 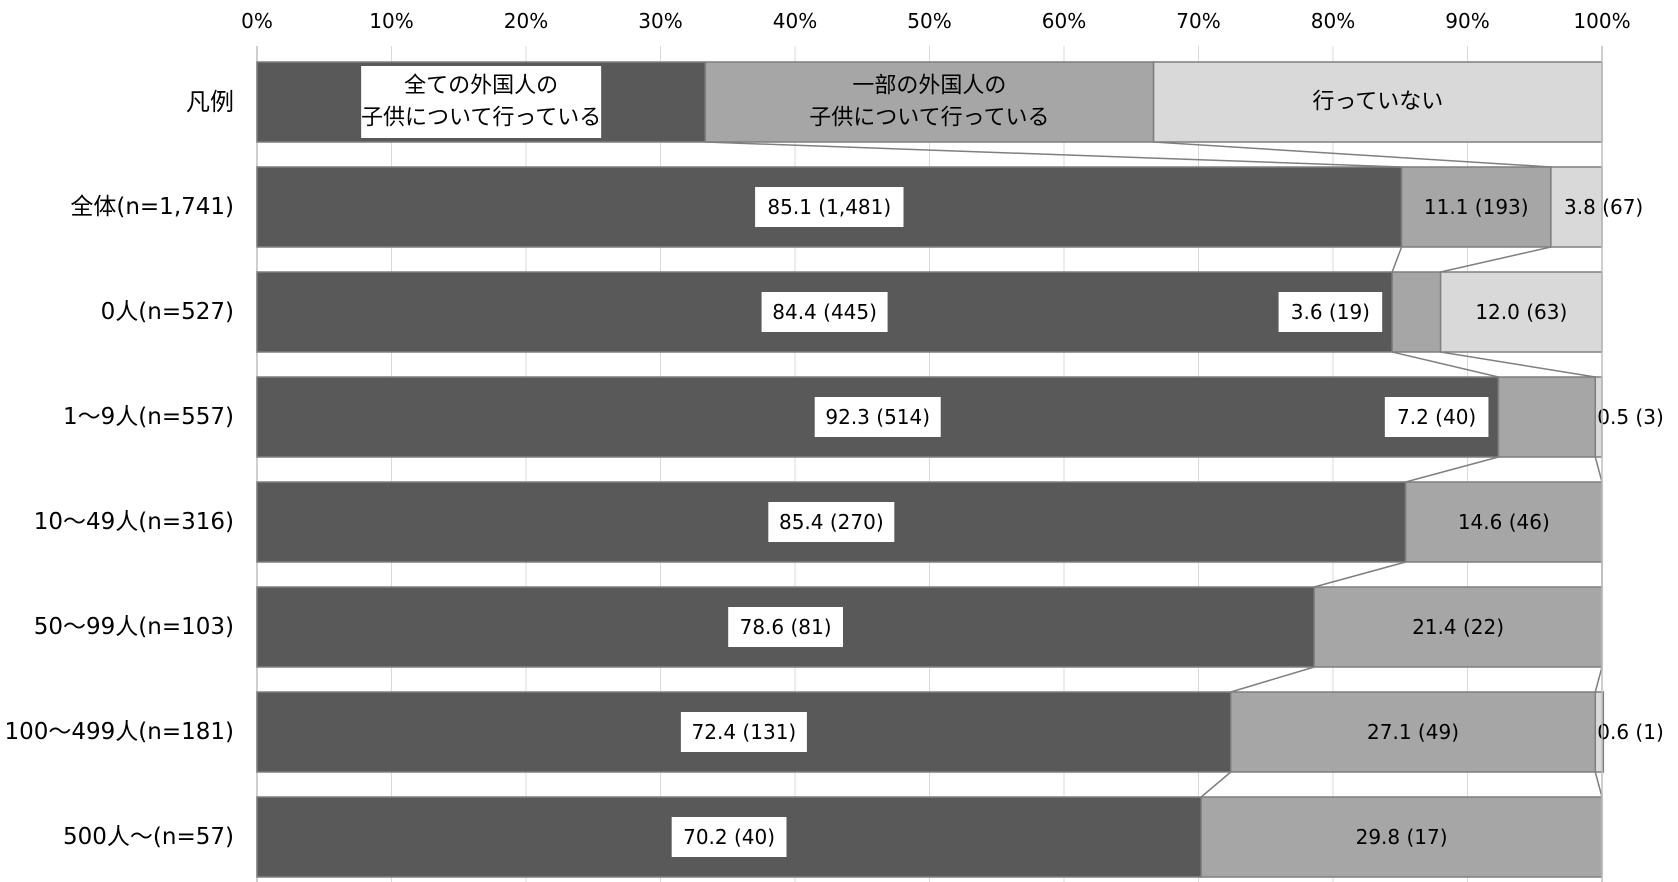 I want to click on data-label: 12.0 (63), so click(x=1521, y=312).